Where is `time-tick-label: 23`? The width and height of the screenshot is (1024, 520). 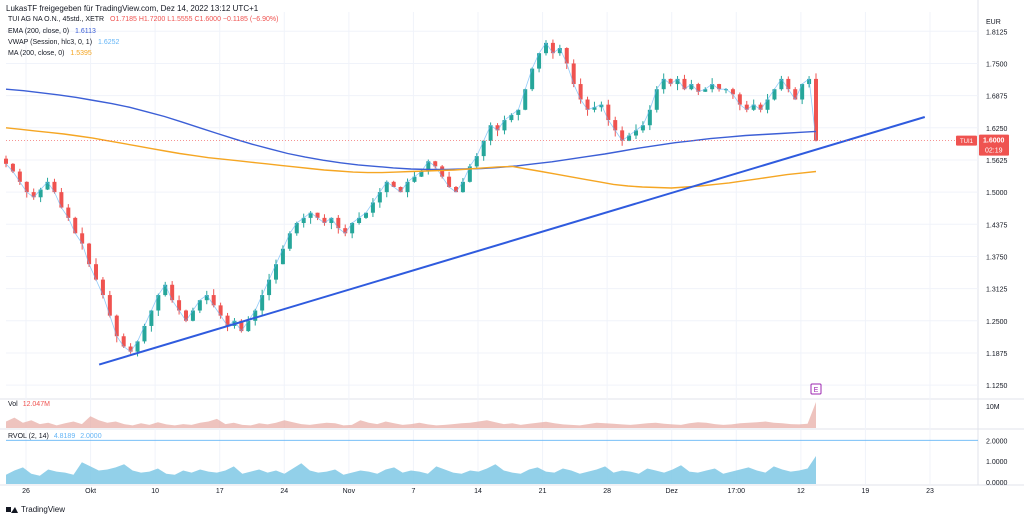
time-tick-label: 23 is located at coordinates (930, 491).